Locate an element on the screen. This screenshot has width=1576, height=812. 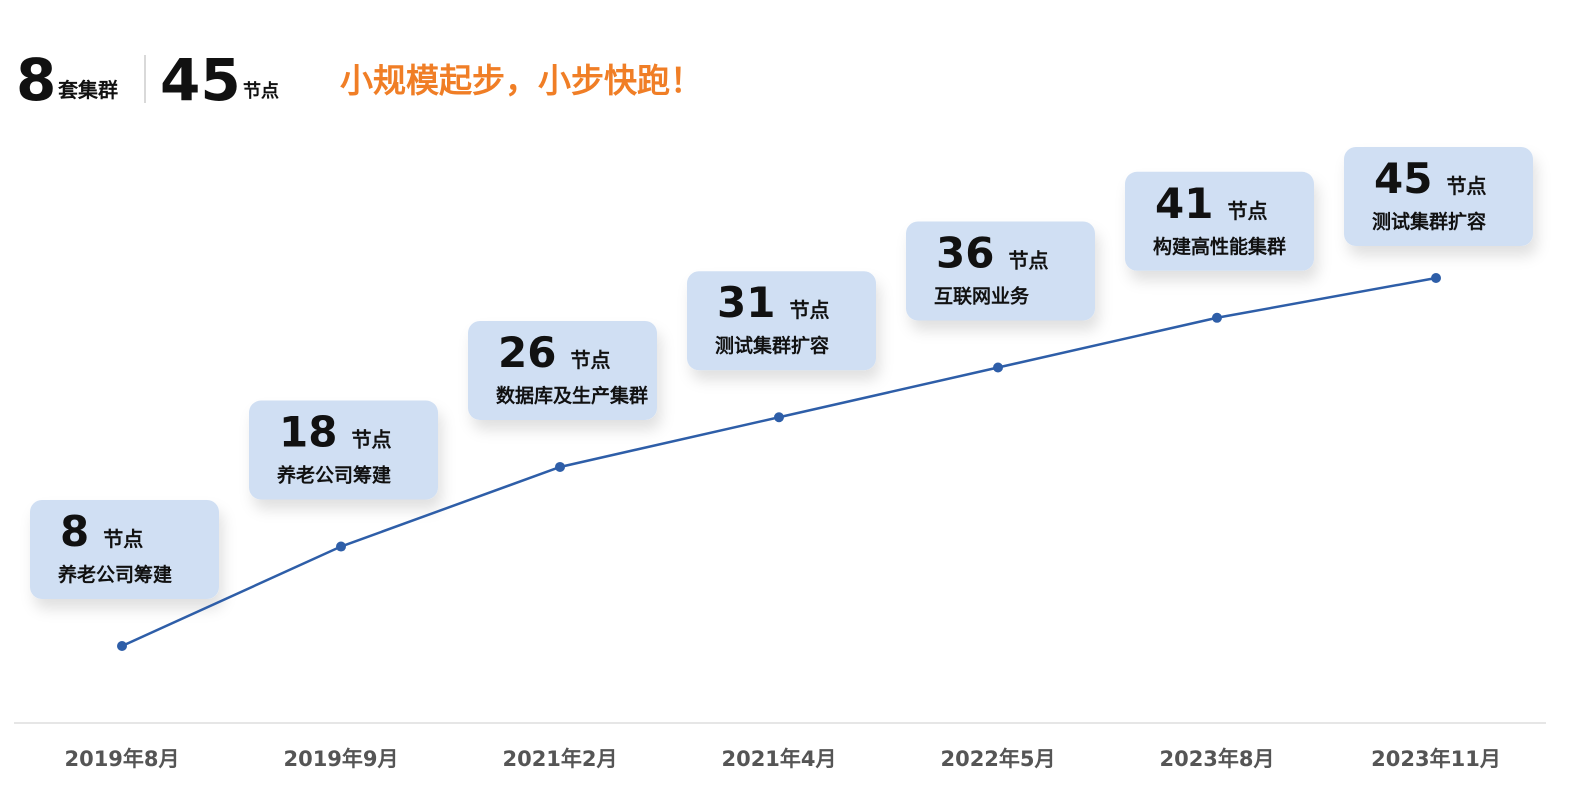
x-tick-label: 2022年5月 is located at coordinates (997, 759).